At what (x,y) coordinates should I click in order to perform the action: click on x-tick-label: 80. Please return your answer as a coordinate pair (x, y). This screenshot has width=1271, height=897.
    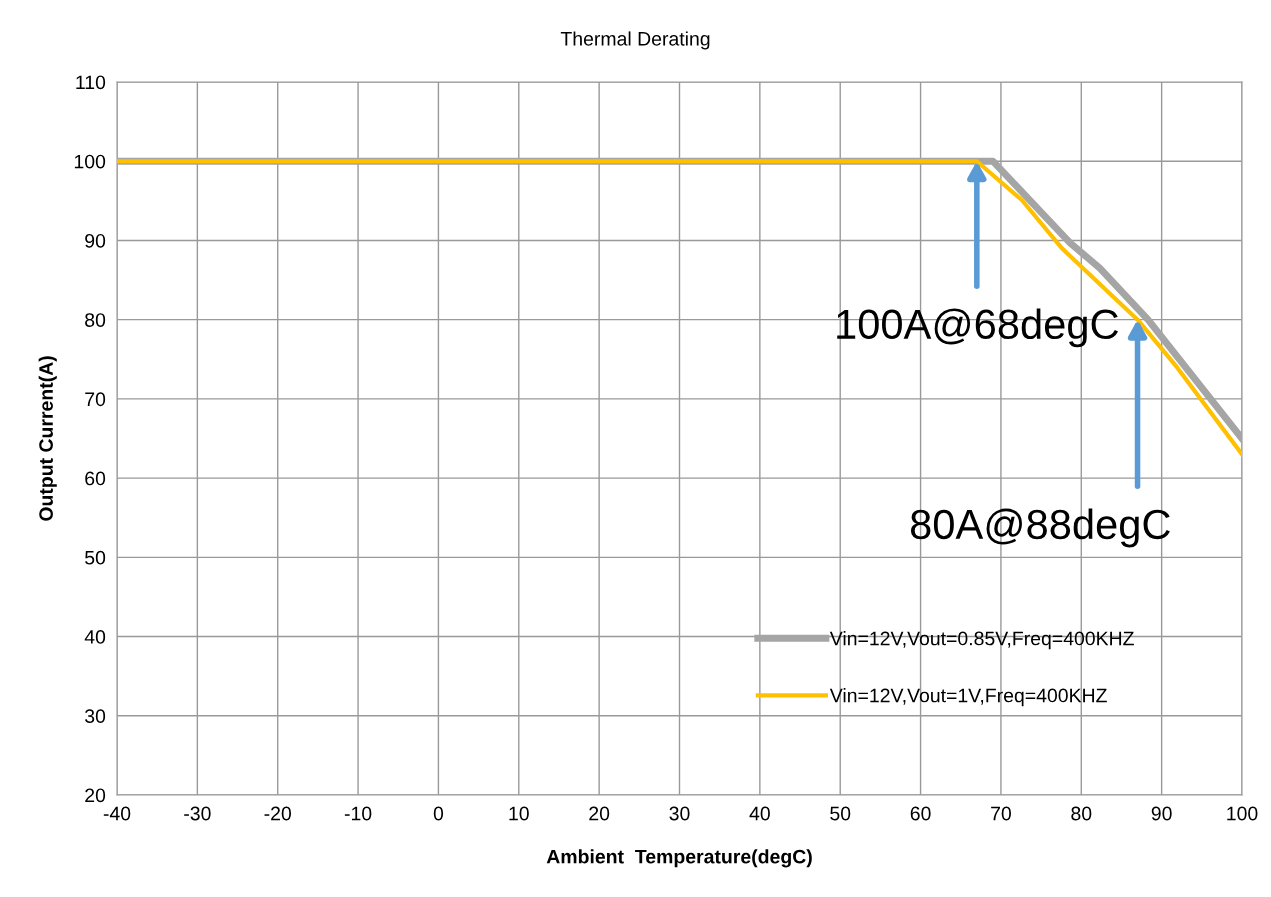
    Looking at the image, I should click on (1081, 813).